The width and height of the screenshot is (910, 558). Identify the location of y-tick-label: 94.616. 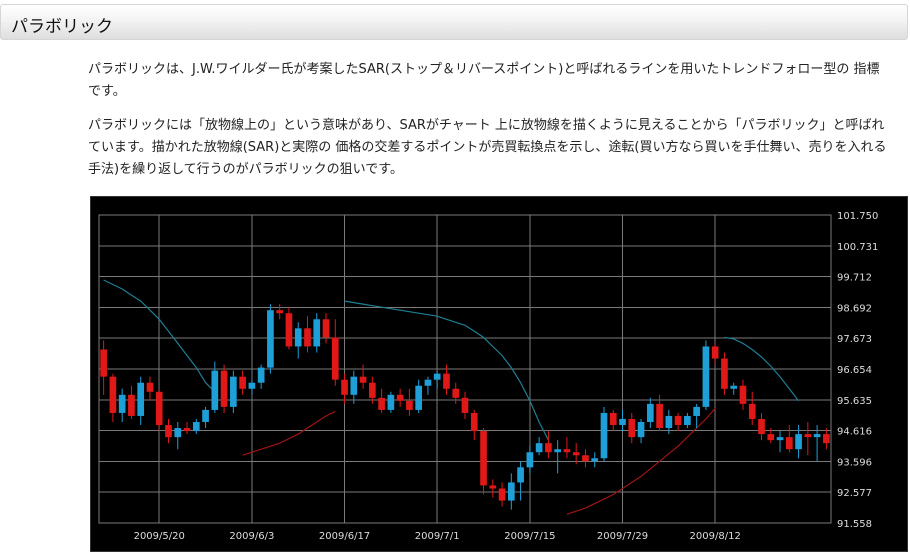
(854, 432).